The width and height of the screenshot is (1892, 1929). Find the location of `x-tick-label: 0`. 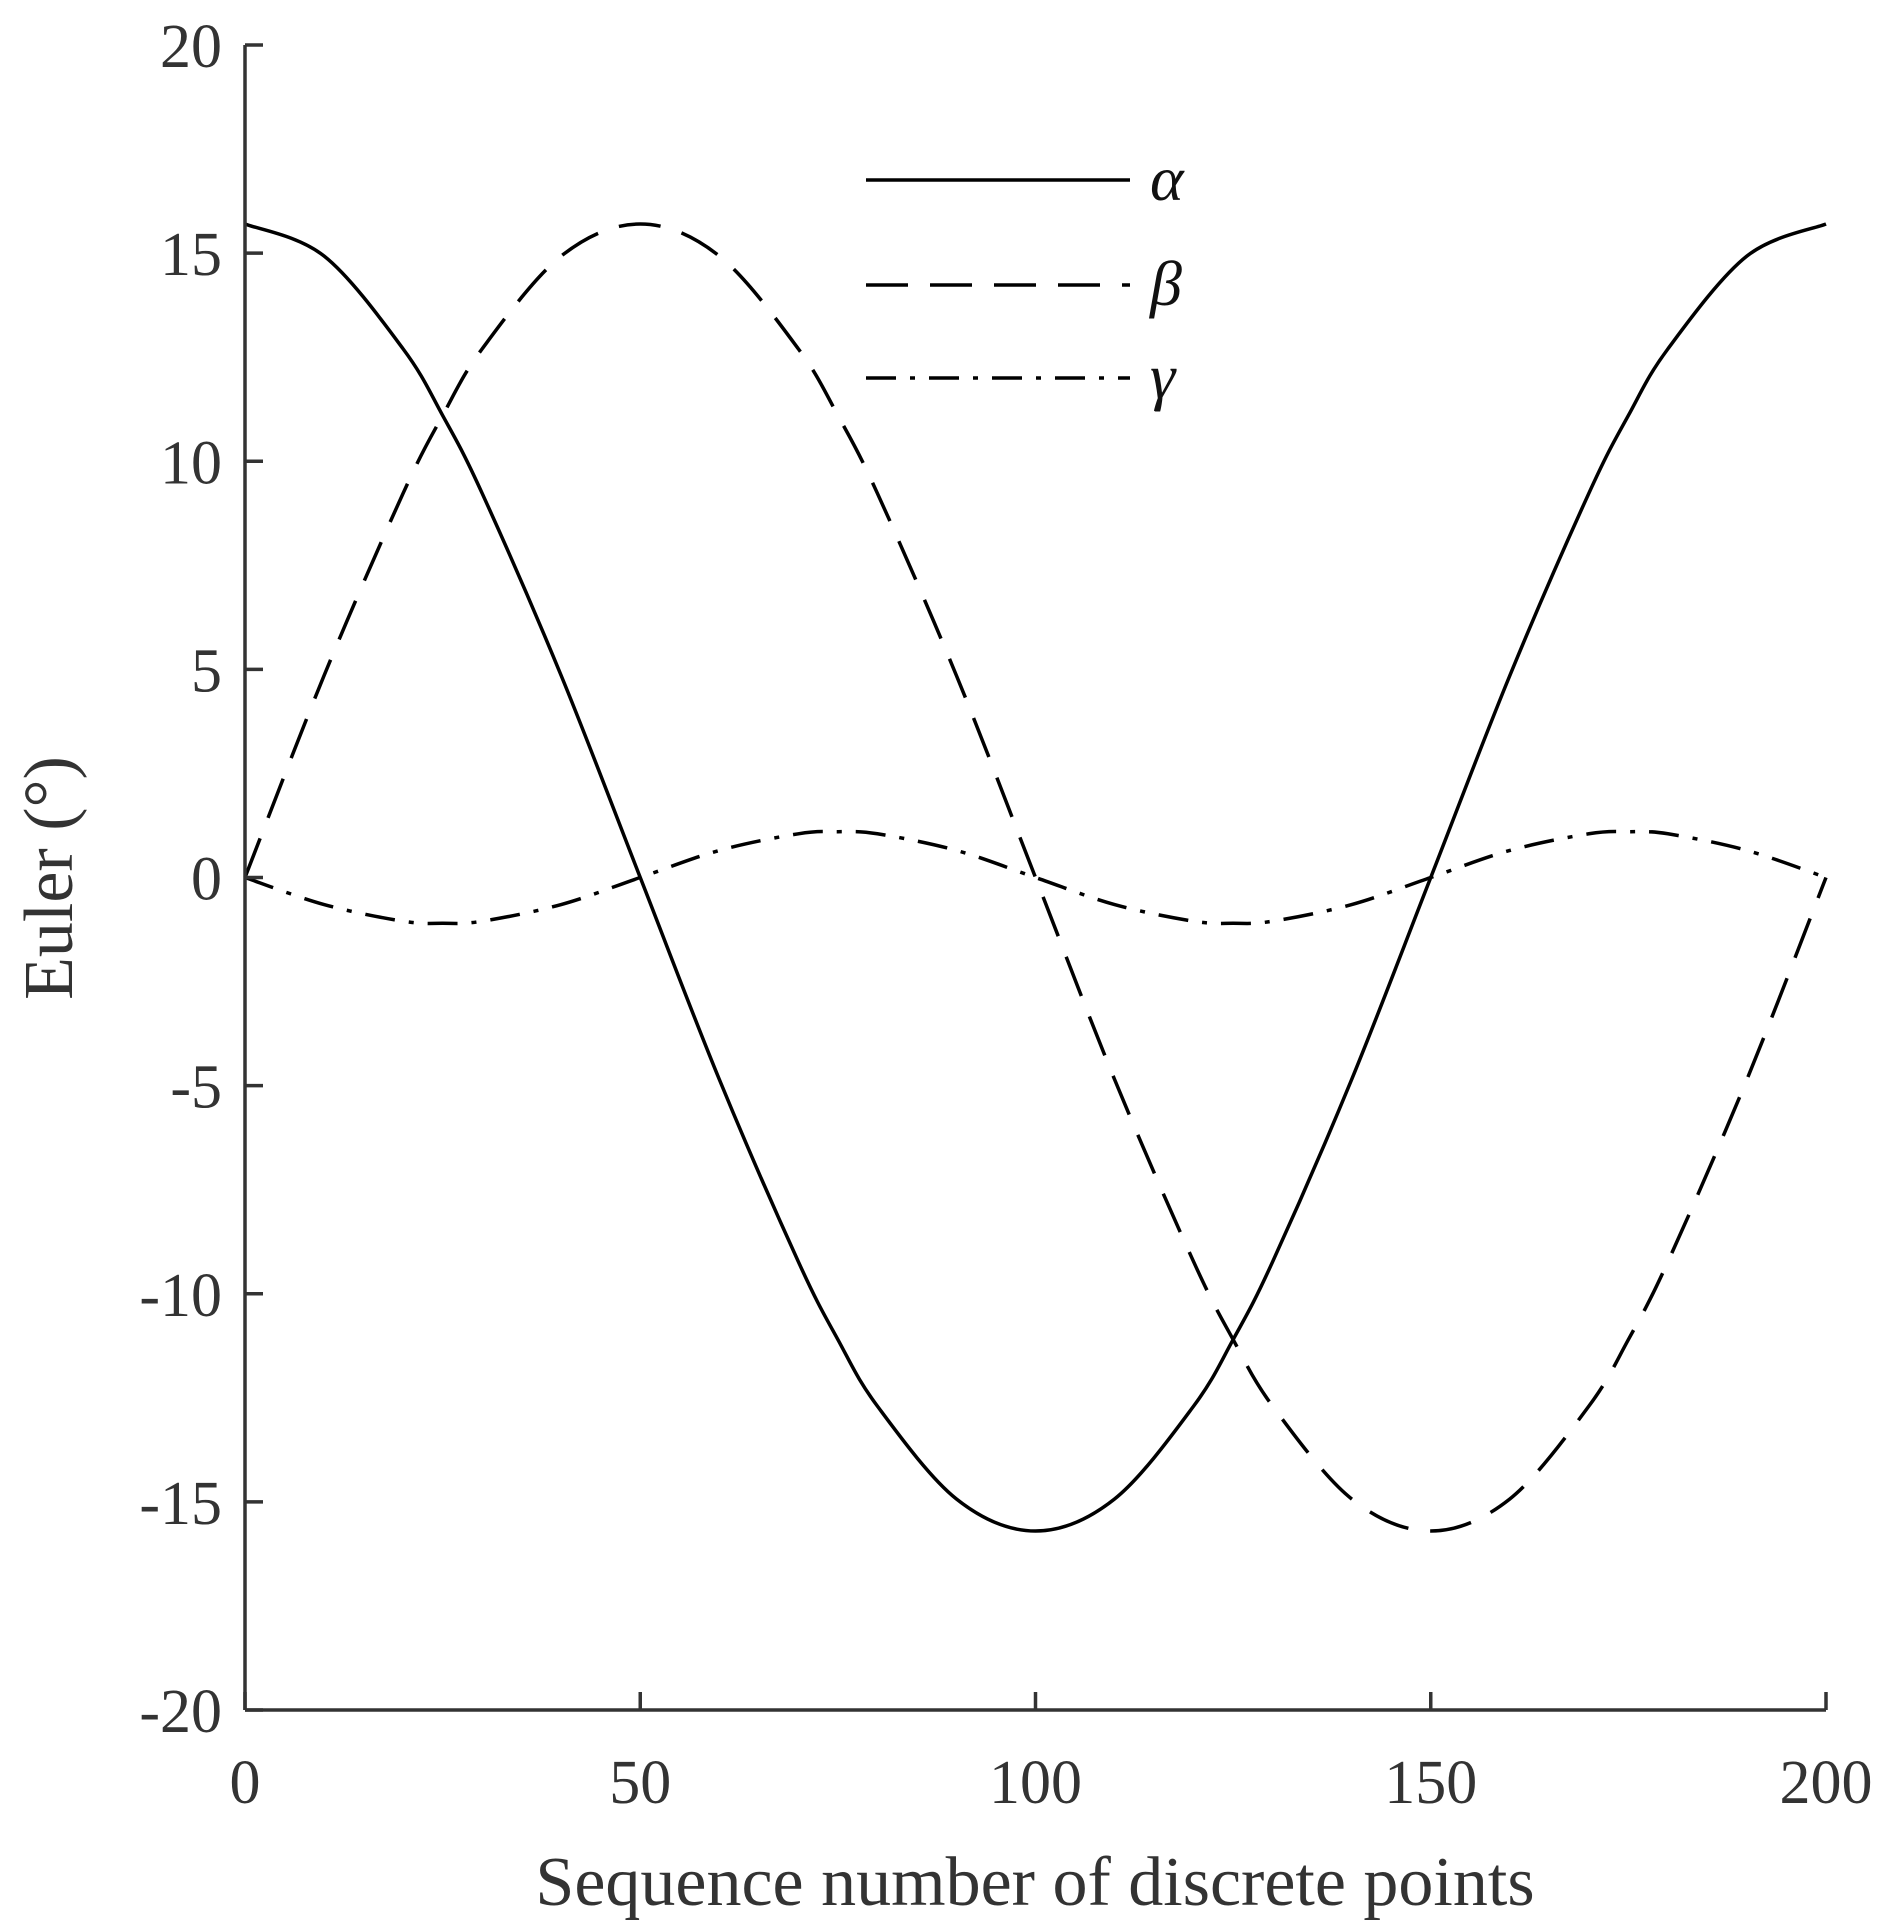

x-tick-label: 0 is located at coordinates (245, 1783).